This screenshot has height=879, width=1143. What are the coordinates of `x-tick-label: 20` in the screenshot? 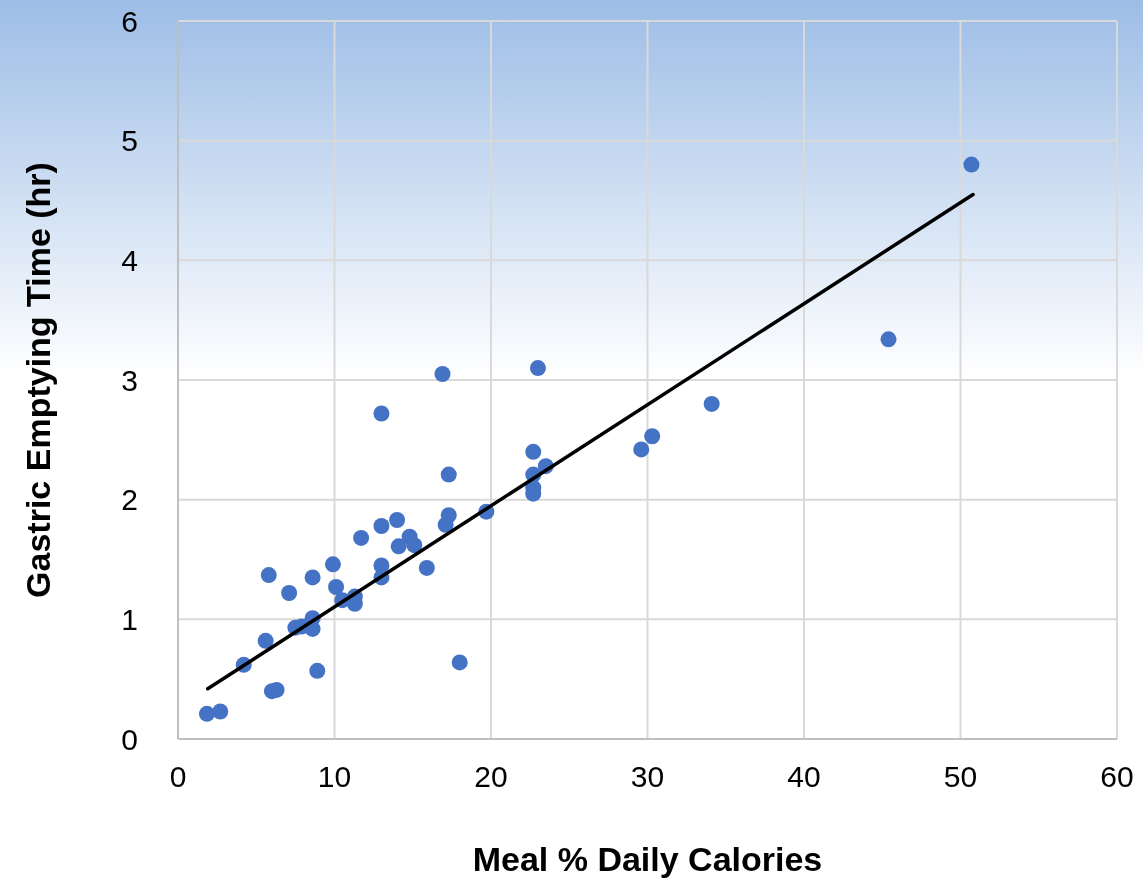 It's located at (491, 776).